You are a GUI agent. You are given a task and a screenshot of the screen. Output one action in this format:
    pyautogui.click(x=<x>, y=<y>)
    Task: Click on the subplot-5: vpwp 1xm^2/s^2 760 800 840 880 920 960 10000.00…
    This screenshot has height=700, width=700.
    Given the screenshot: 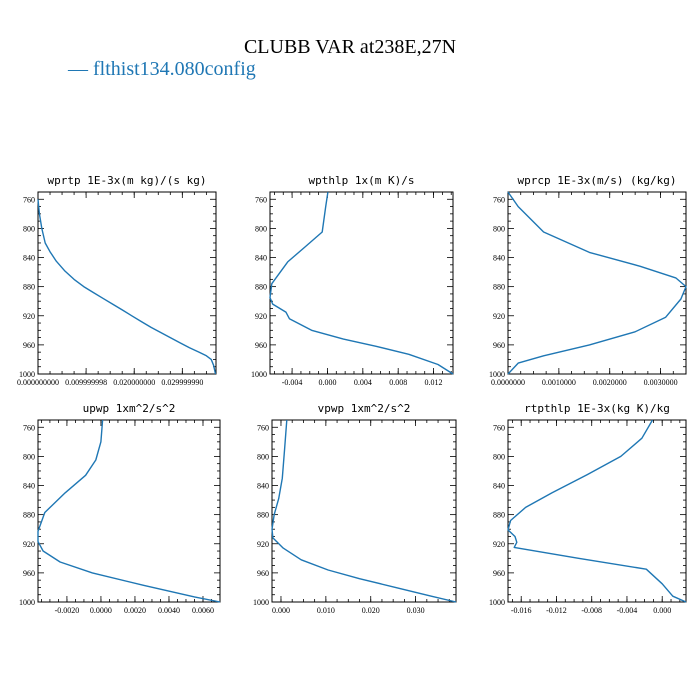 What is the action you would take?
    pyautogui.click(x=355, y=508)
    